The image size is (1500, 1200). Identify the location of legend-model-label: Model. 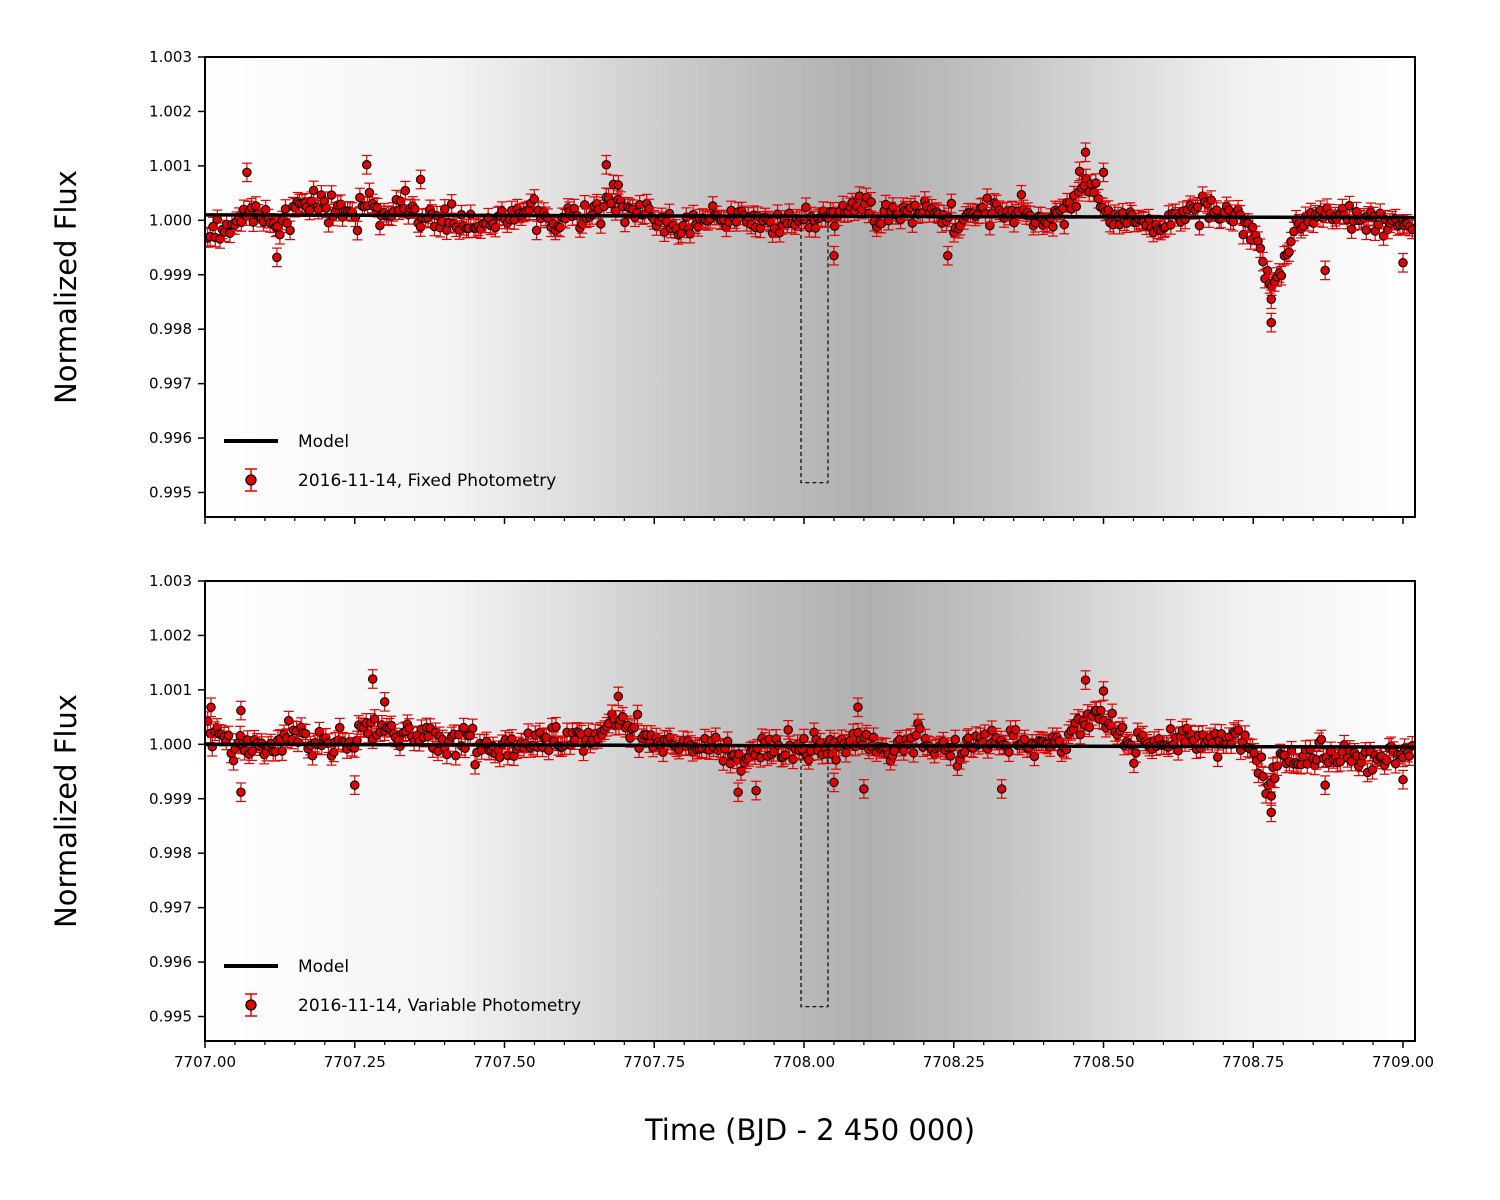
(323, 442).